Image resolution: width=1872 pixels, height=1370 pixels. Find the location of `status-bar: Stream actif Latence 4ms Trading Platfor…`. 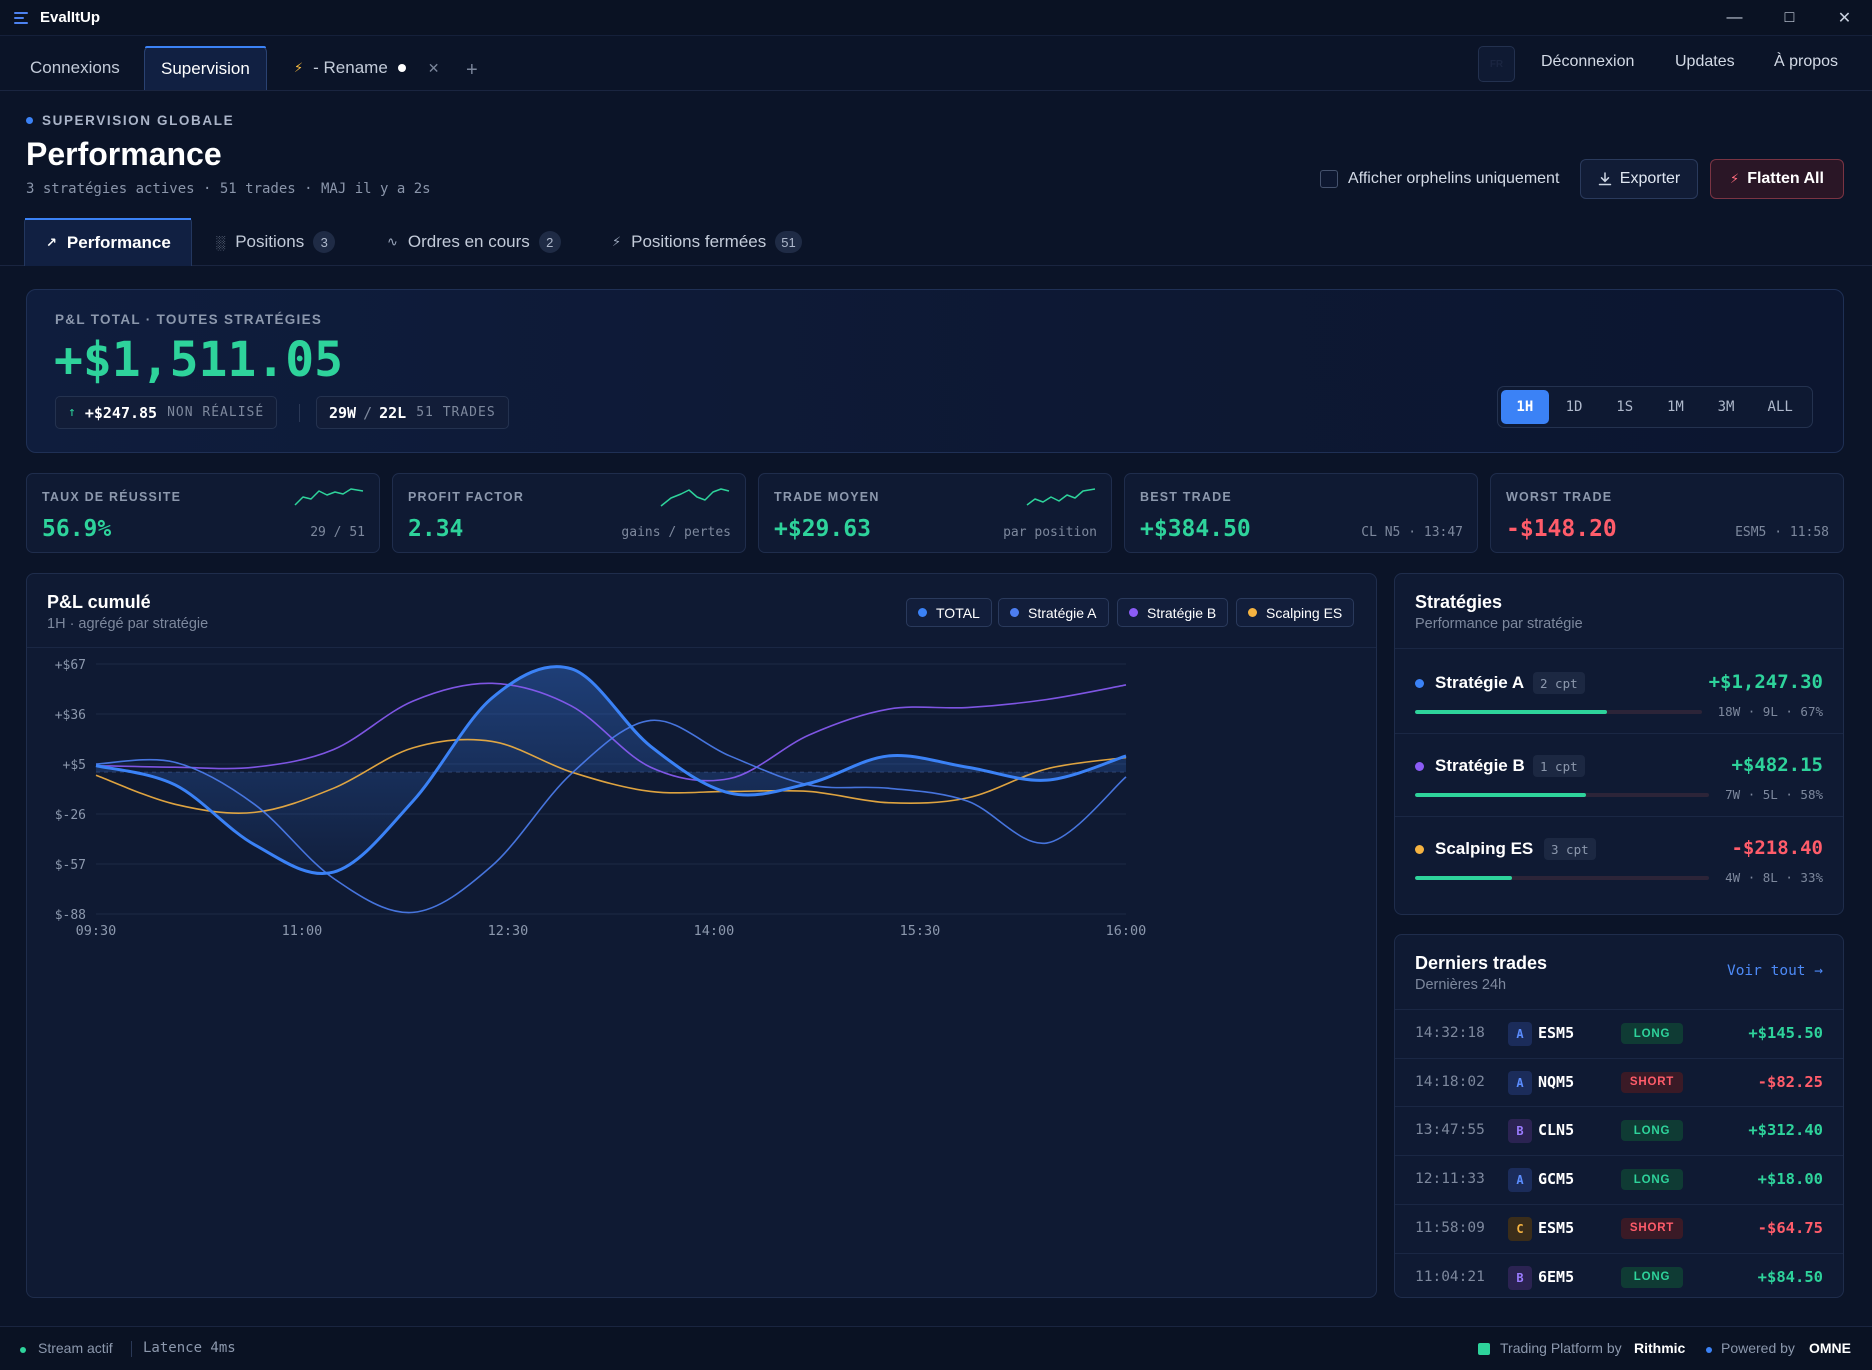

status-bar: Stream actif Latence 4ms Trading Platfor… is located at coordinates (936, 1348).